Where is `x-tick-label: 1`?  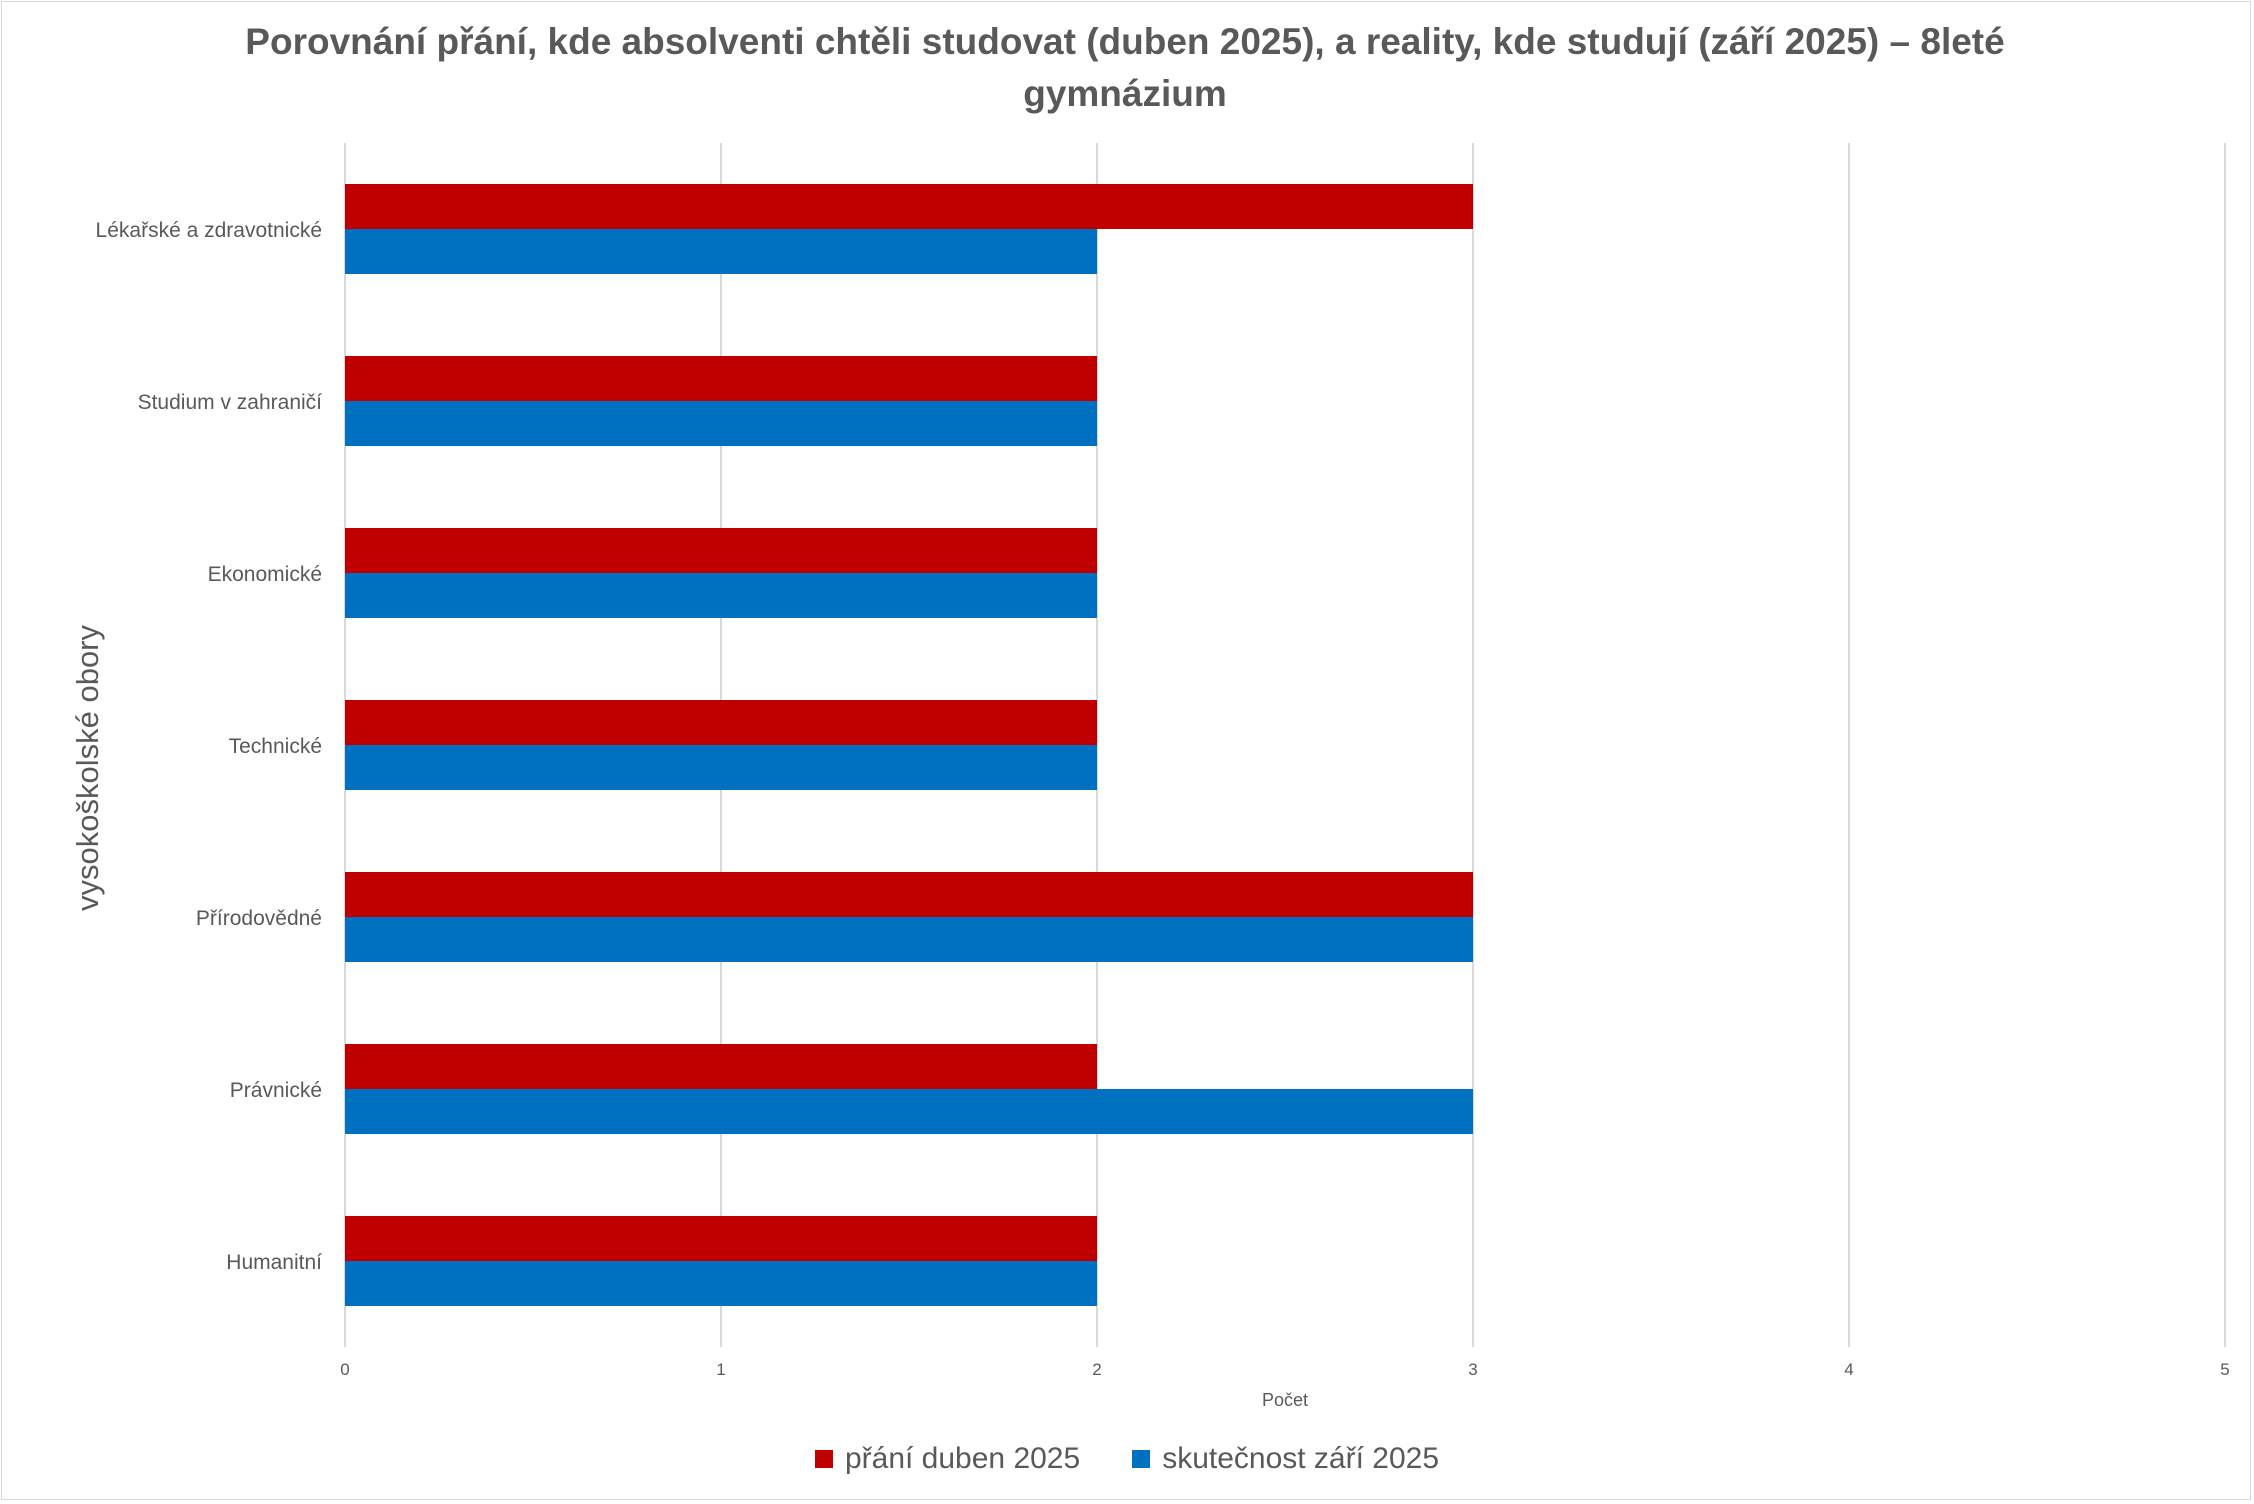 x-tick-label: 1 is located at coordinates (720, 1369).